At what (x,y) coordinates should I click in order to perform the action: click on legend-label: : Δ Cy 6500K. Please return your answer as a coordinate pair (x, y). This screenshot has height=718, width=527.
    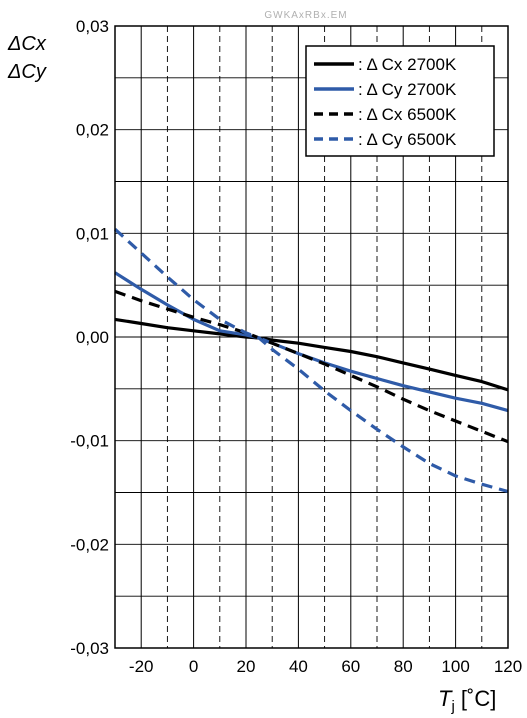
    Looking at the image, I should click on (407, 139).